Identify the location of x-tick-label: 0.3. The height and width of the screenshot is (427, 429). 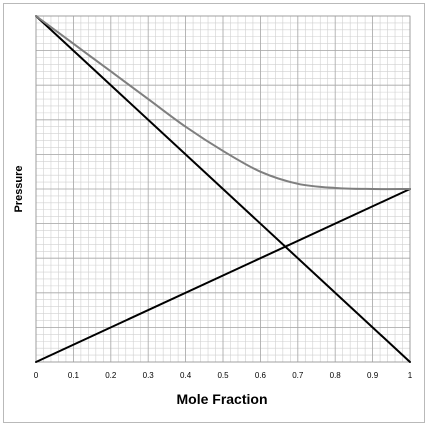
(149, 375).